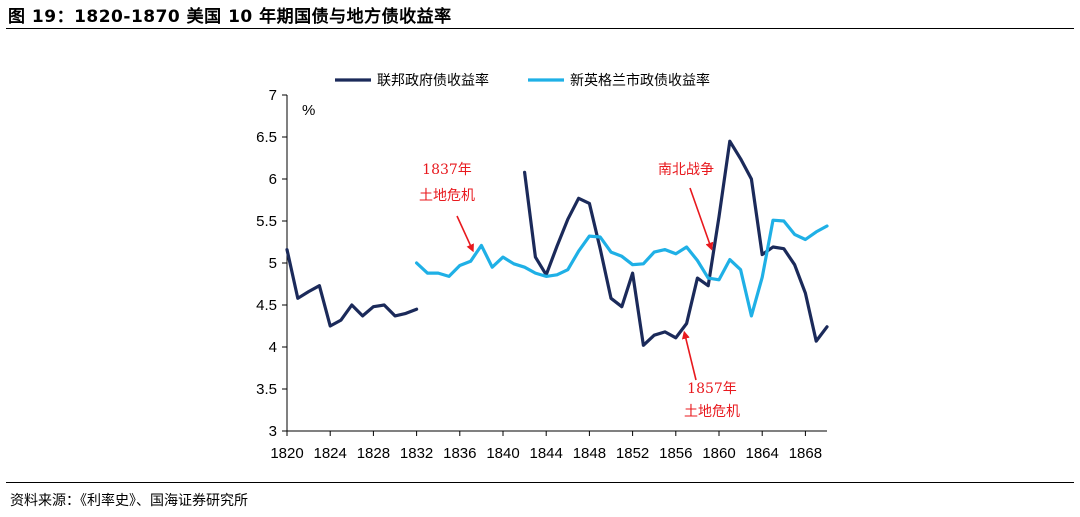 This screenshot has width=1080, height=517. I want to click on x-tick-label: 1832, so click(416, 453).